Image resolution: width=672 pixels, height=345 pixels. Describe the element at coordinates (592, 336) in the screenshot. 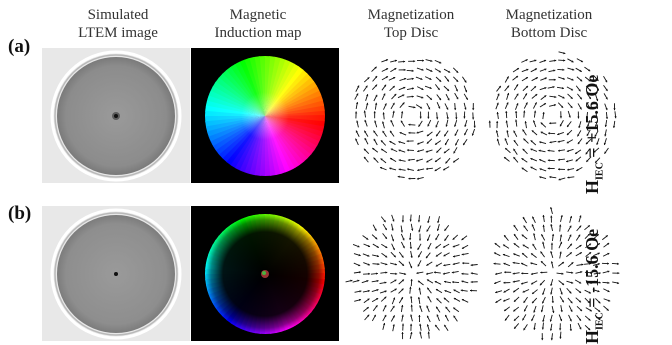

I see `field-label-prefix: H` at that location.